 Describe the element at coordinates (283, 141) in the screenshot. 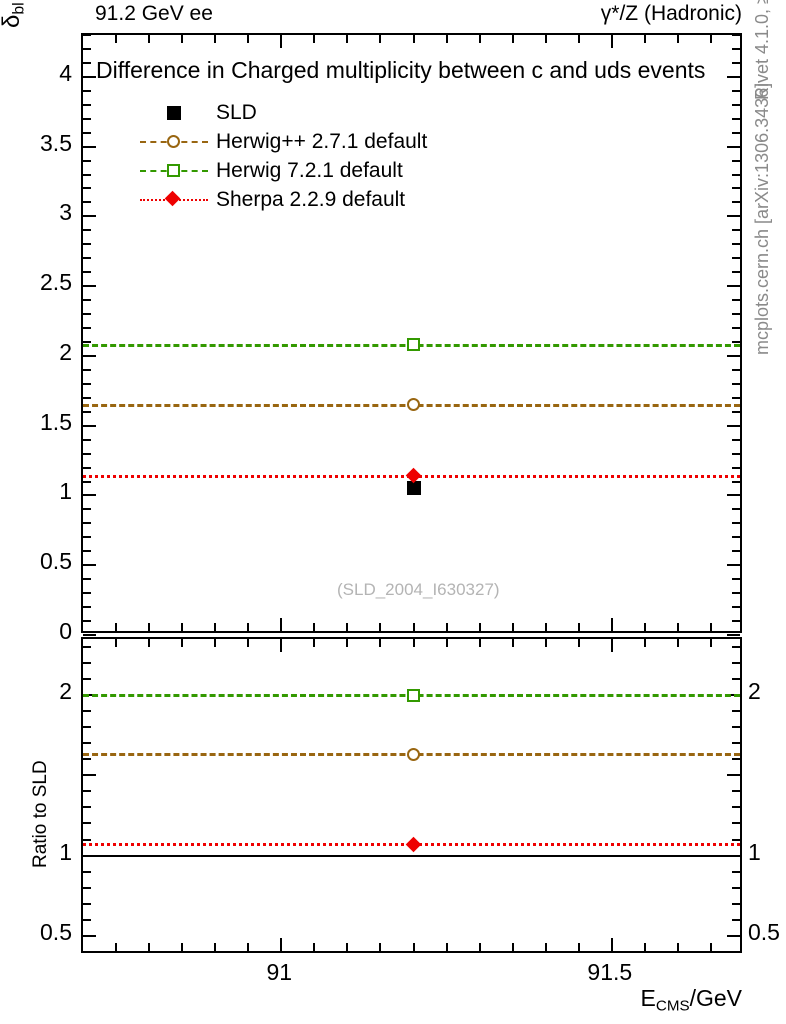

I see `legend-item-herwig++: Herwig++ 2.7.1 default` at that location.